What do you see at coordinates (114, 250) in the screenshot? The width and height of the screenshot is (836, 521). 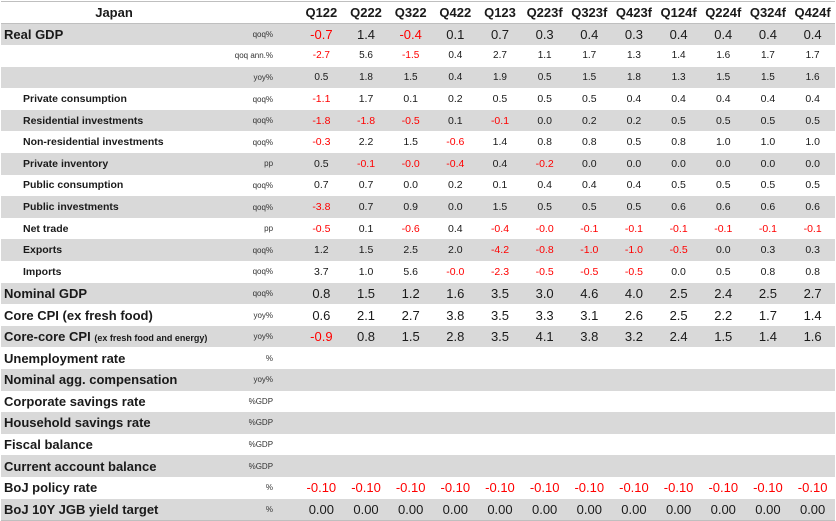 I see `row-label: Exports` at bounding box center [114, 250].